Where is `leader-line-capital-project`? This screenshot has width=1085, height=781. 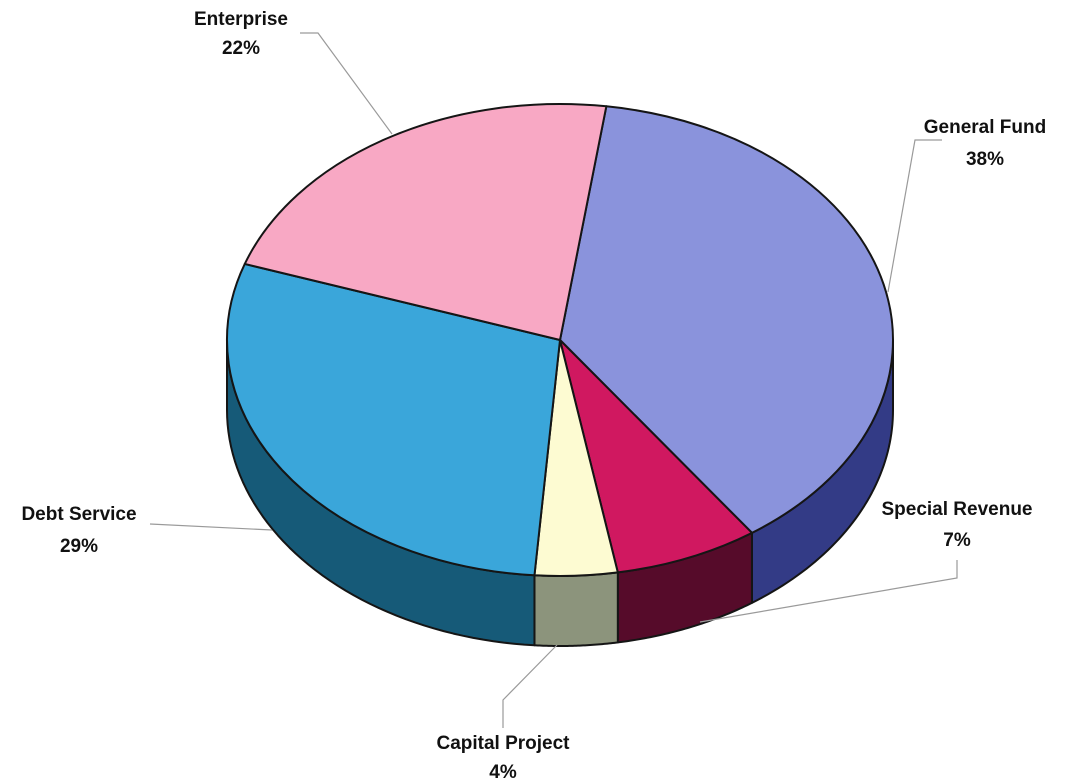
leader-line-capital-project is located at coordinates (530, 686).